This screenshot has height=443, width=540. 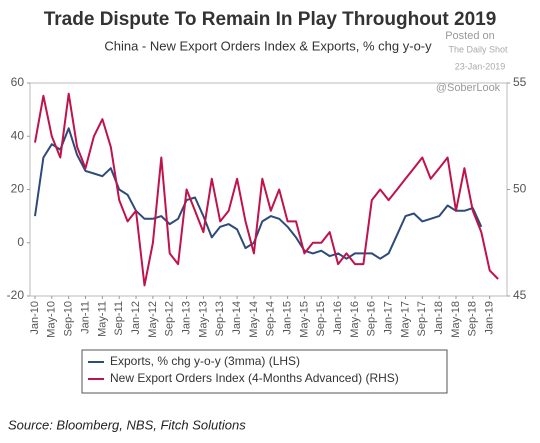 What do you see at coordinates (473, 318) in the screenshot?
I see `x-tick-label: Sep-18` at bounding box center [473, 318].